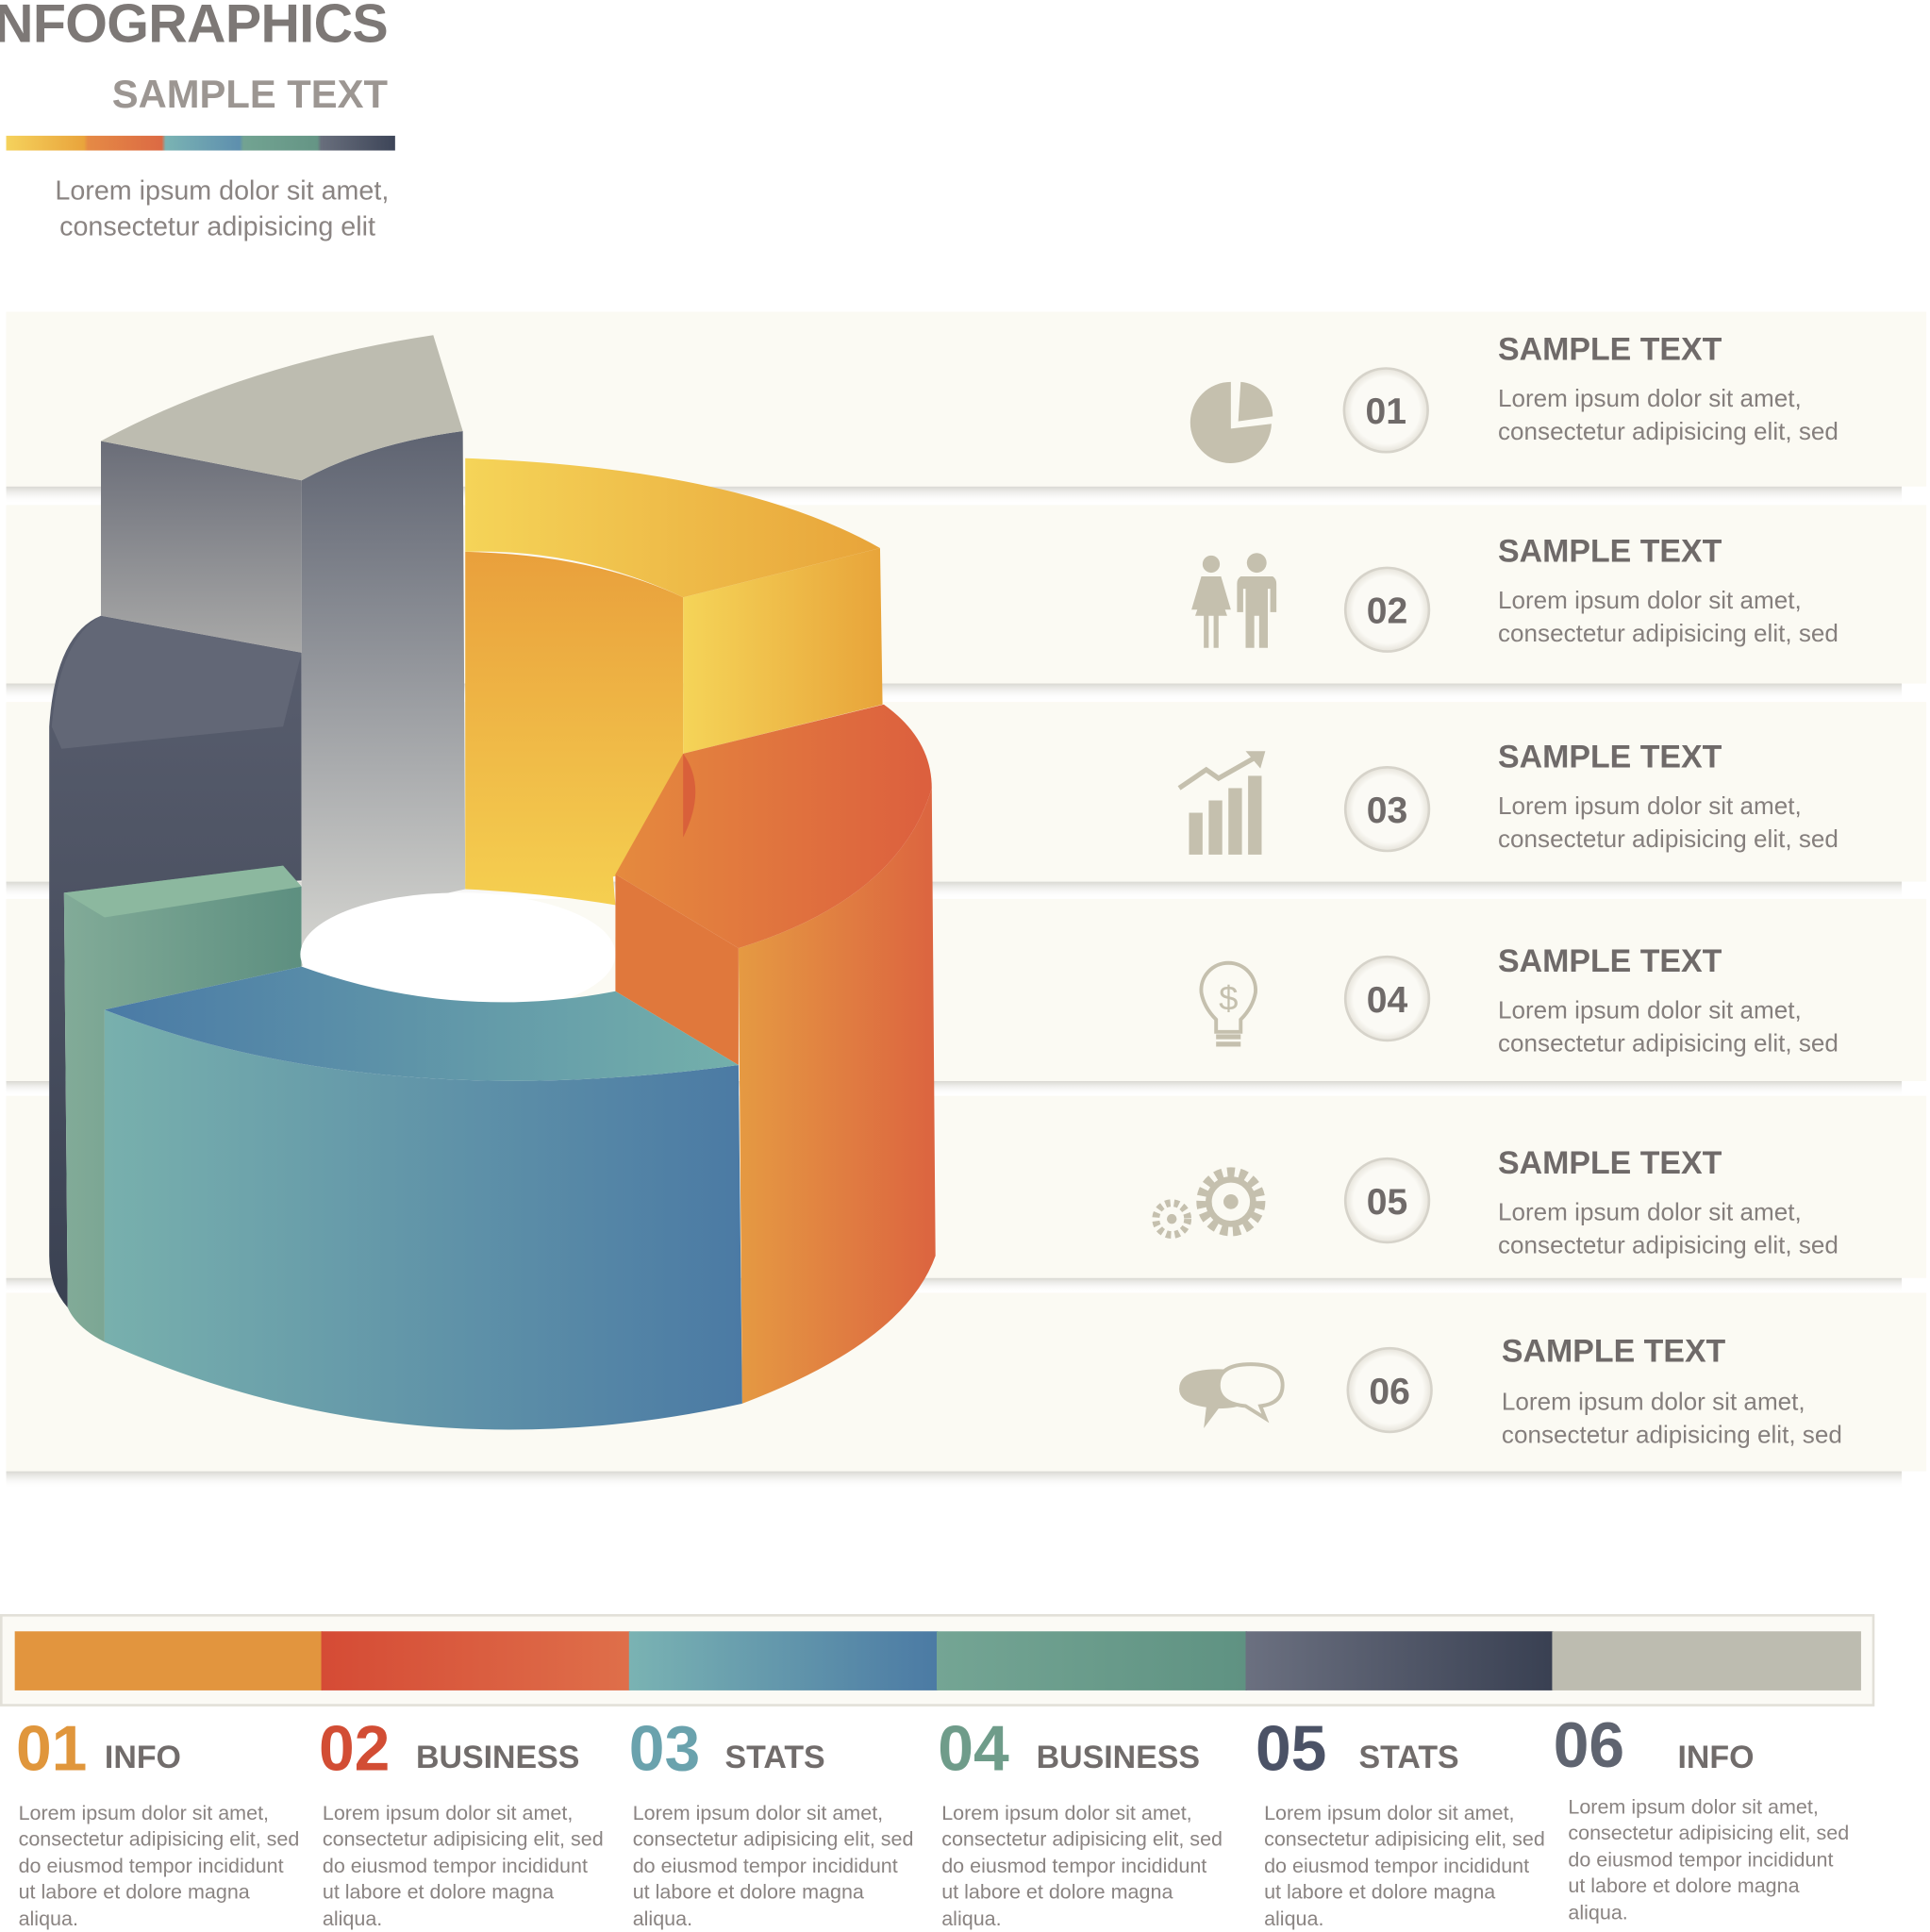  What do you see at coordinates (423, 1219) in the screenshot?
I see `segment-blue-side` at bounding box center [423, 1219].